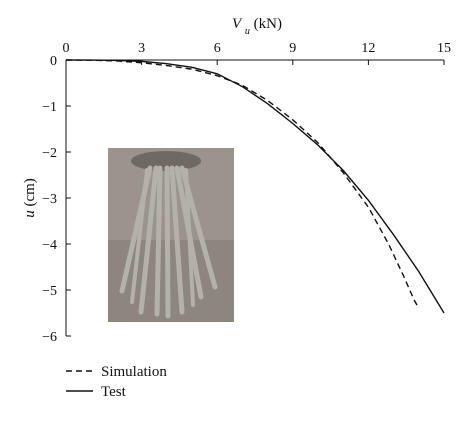 The image size is (474, 422). I want to click on y-tick-label: 0, so click(53, 61).